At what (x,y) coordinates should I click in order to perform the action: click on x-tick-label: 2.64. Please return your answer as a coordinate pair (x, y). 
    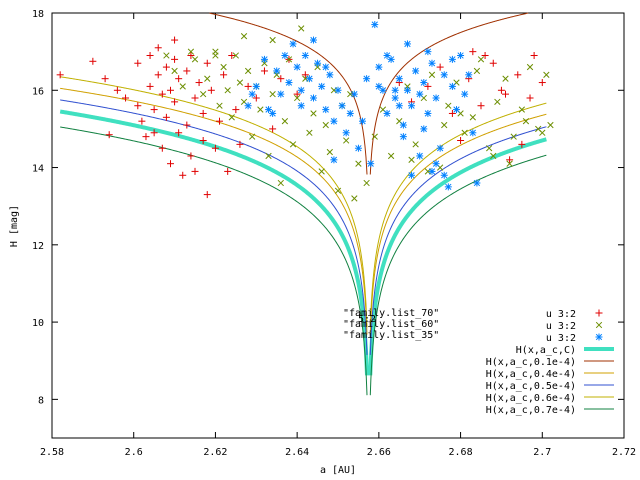
    Looking at the image, I should click on (297, 452).